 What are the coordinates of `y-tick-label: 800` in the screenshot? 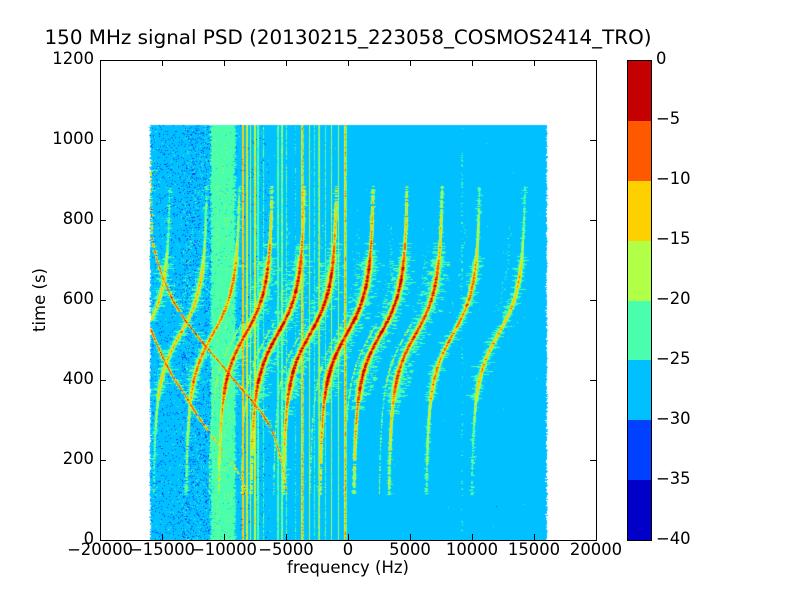 It's located at (78, 218).